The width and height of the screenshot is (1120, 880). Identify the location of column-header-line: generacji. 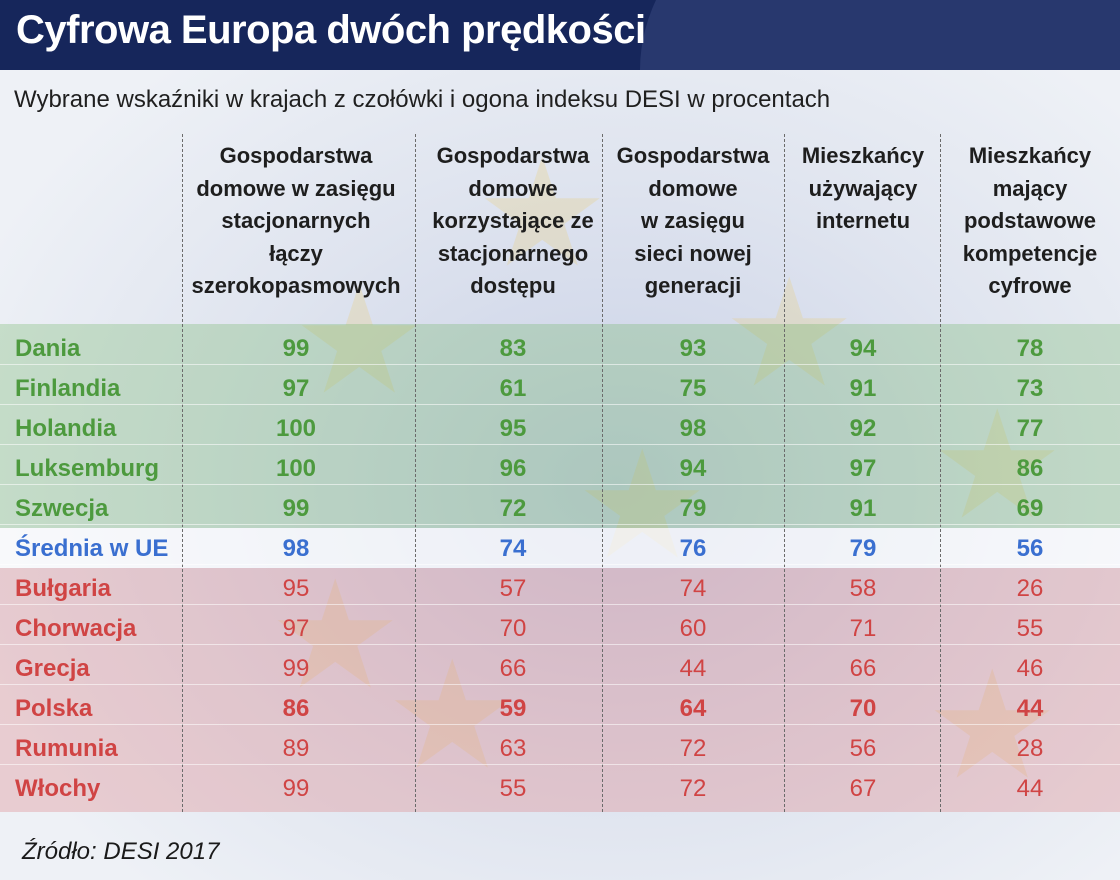
(693, 285).